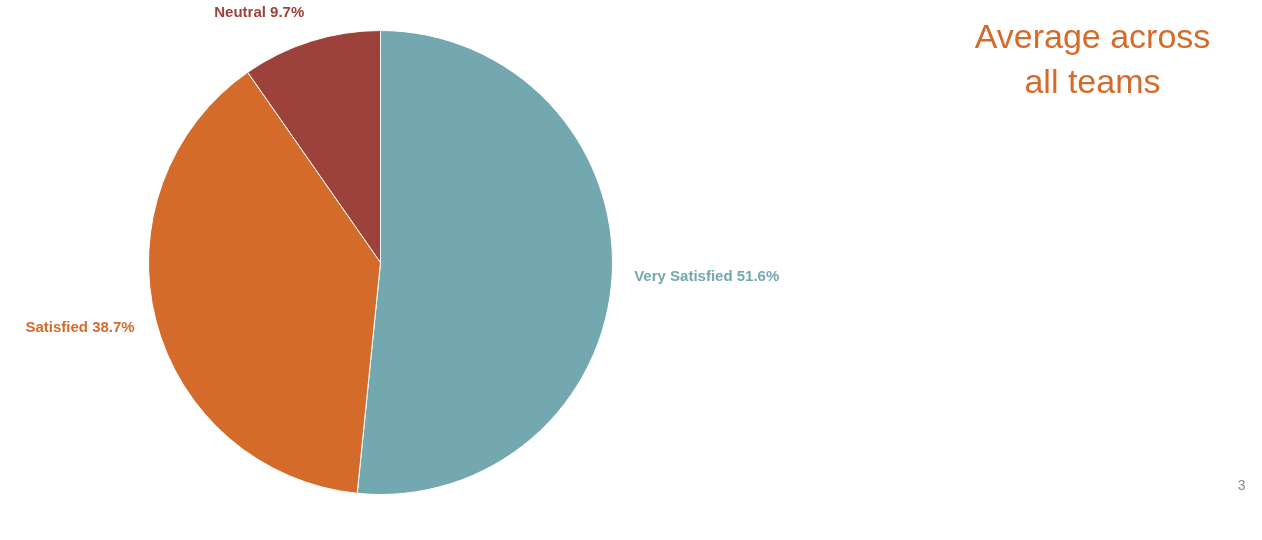 The height and width of the screenshot is (540, 1262). What do you see at coordinates (80, 326) in the screenshot?
I see `slice-label: Satisfied 38.7%` at bounding box center [80, 326].